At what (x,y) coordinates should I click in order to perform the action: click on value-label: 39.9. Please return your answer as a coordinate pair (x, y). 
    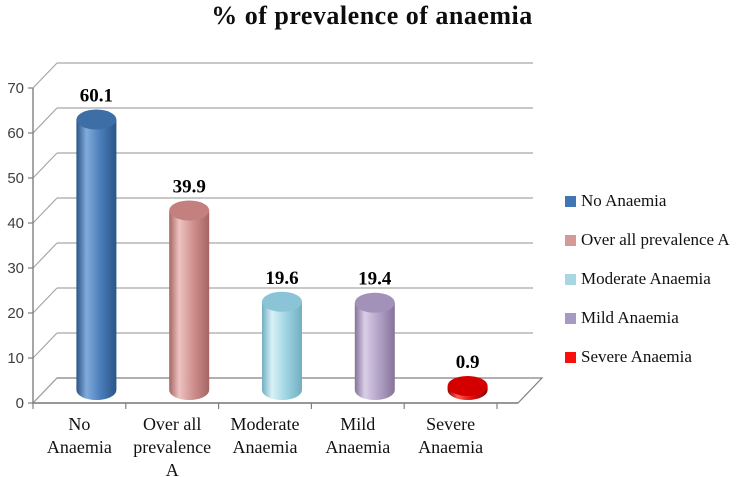
    Looking at the image, I should click on (189, 186).